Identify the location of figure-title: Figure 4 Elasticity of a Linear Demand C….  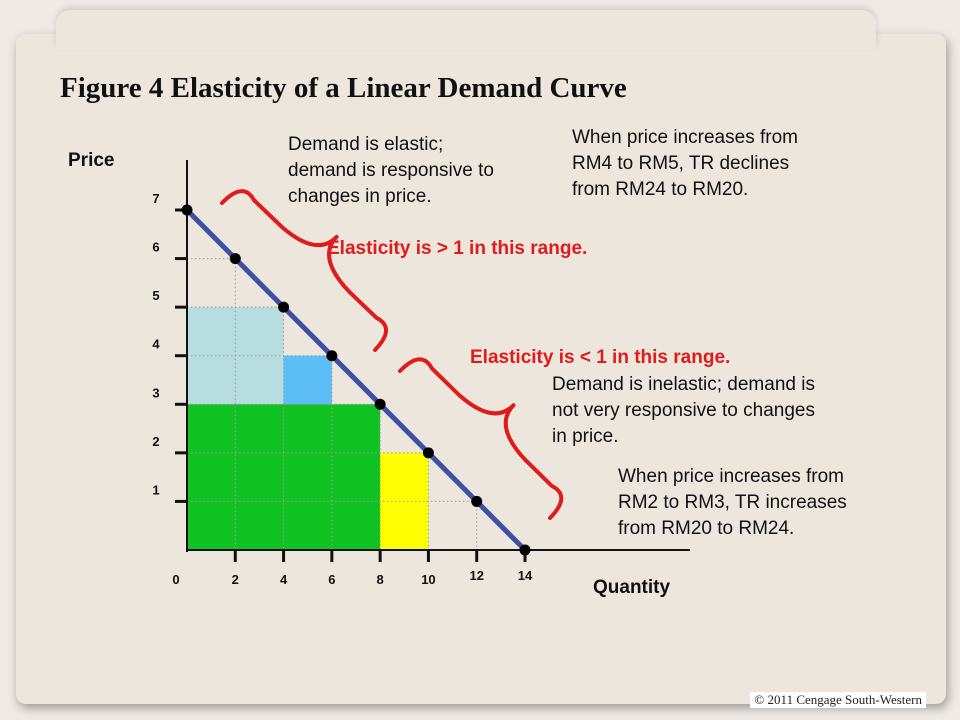
(343, 88).